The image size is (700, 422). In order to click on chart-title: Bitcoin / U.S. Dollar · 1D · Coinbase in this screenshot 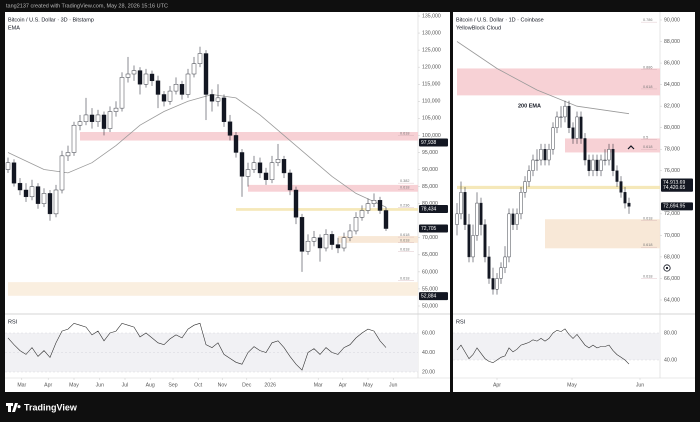, I will do `click(500, 20)`.